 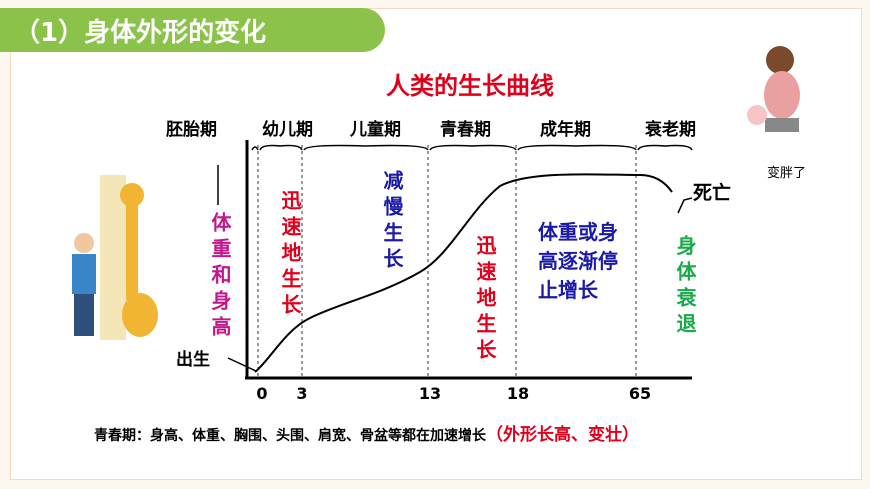 What do you see at coordinates (242, 364) in the screenshot?
I see `birth-pointer` at bounding box center [242, 364].